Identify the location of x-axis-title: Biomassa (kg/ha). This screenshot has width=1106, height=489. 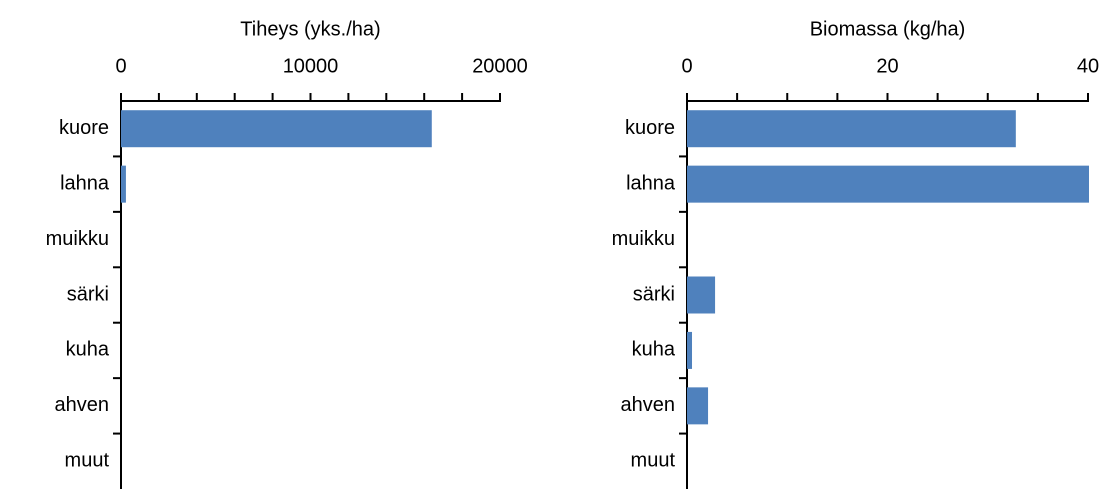
(888, 29).